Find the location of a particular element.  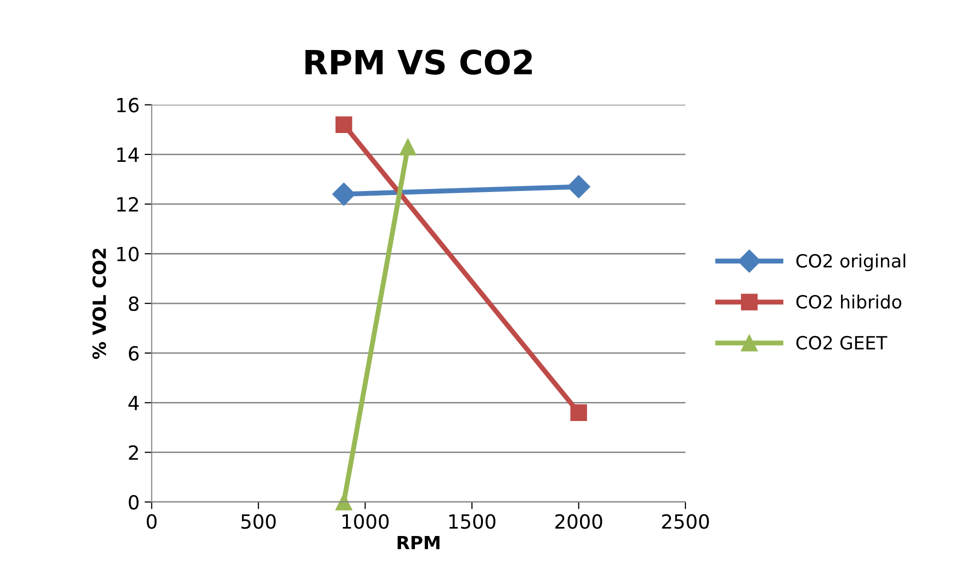

legend-label: CO2 GEET is located at coordinates (842, 343).